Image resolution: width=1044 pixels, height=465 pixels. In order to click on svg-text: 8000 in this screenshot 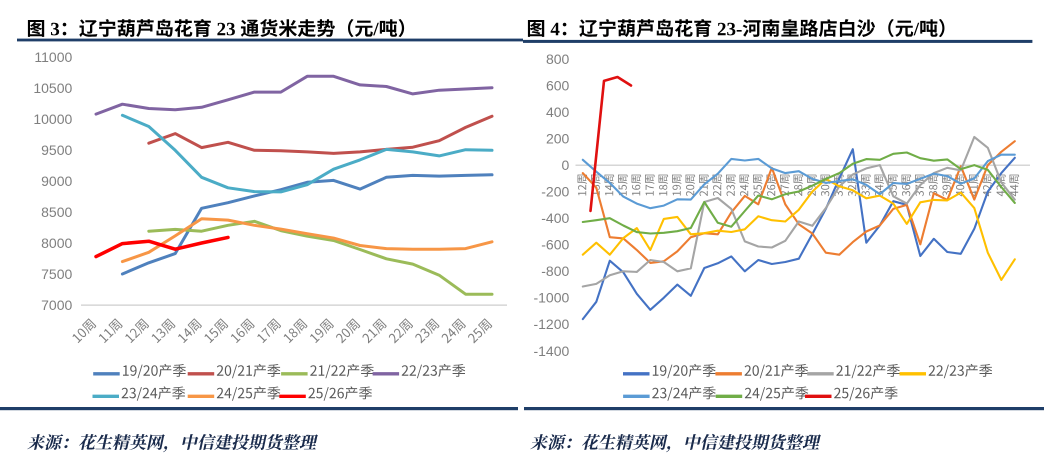, I will do `click(56, 243)`.